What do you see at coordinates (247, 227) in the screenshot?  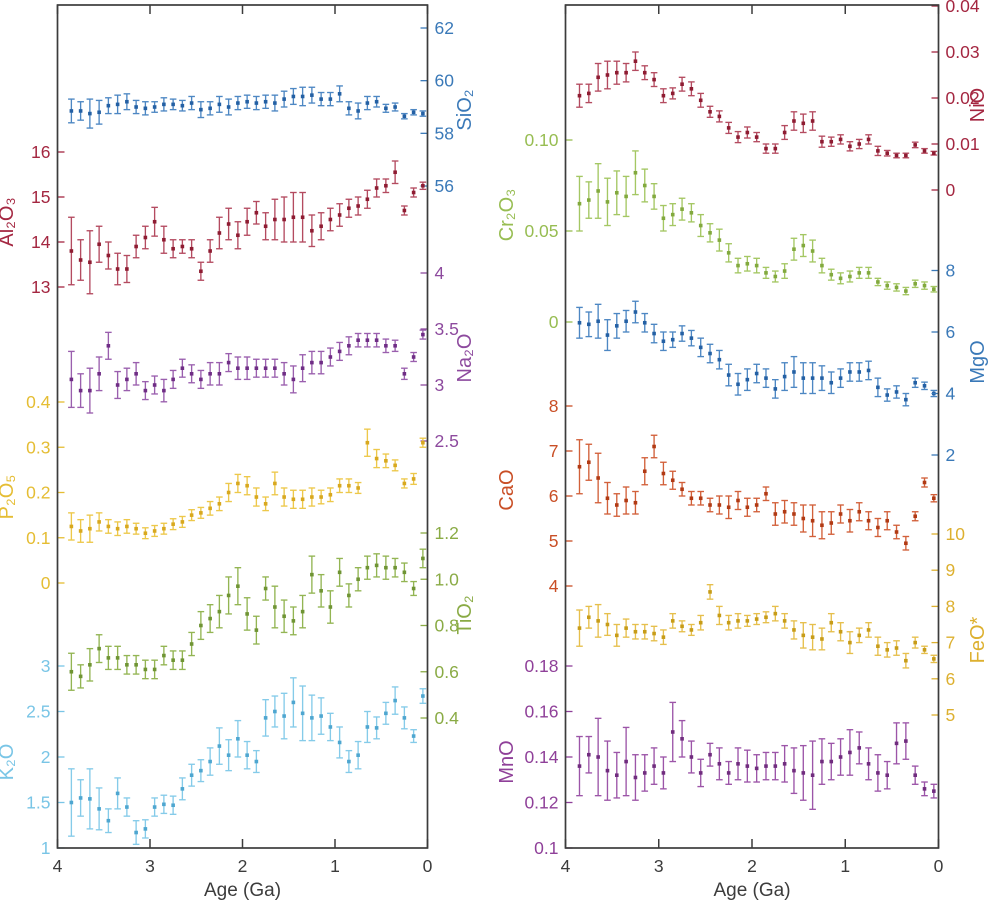 I see `series-Al2O3` at bounding box center [247, 227].